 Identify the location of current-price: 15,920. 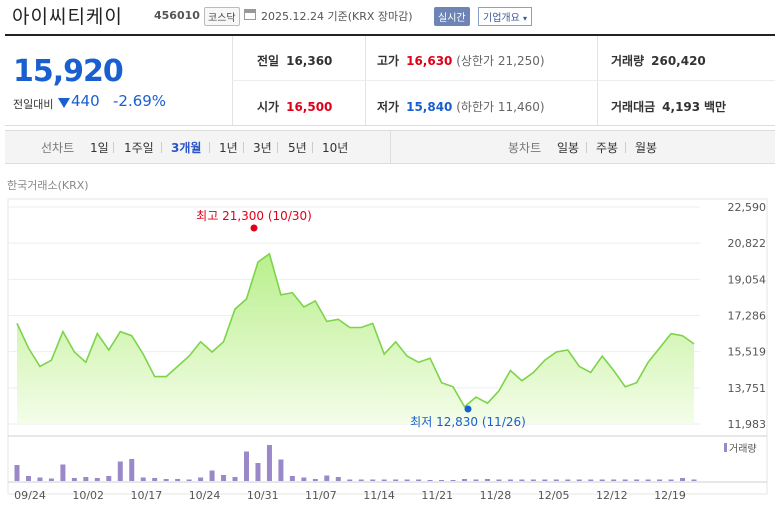
(68, 71).